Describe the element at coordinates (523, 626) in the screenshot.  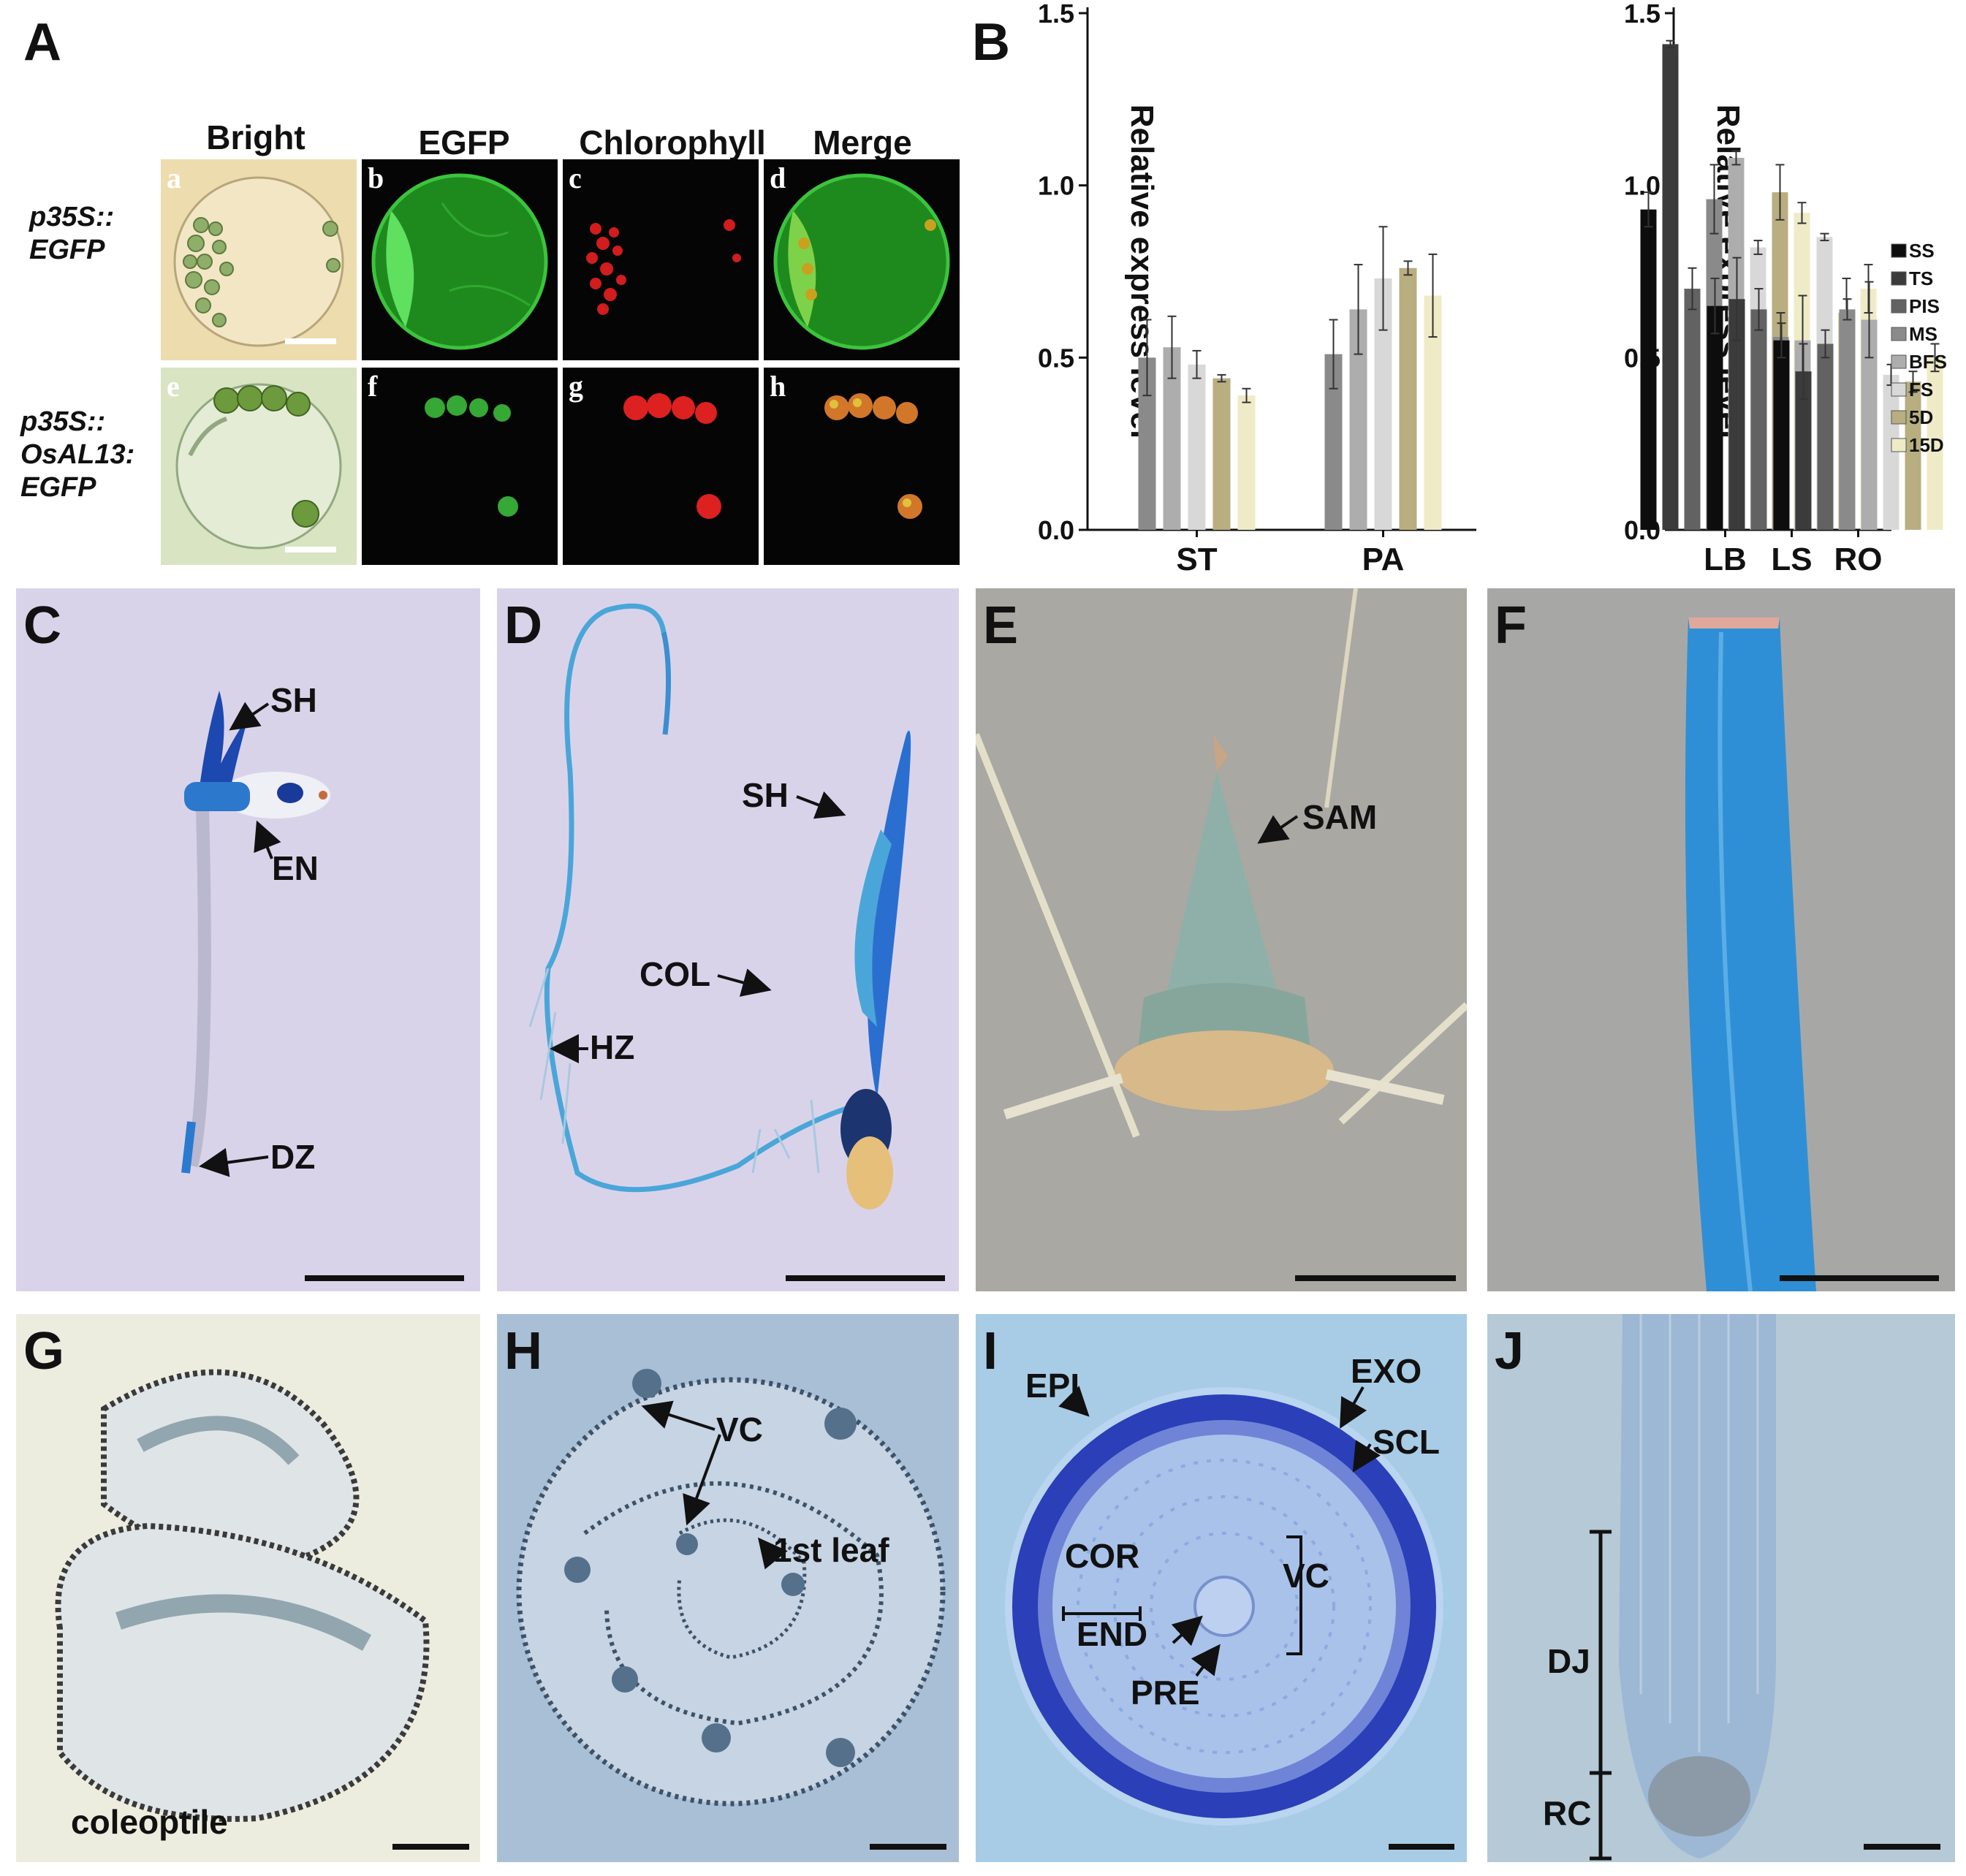
I see `panel-label-D: D` at that location.